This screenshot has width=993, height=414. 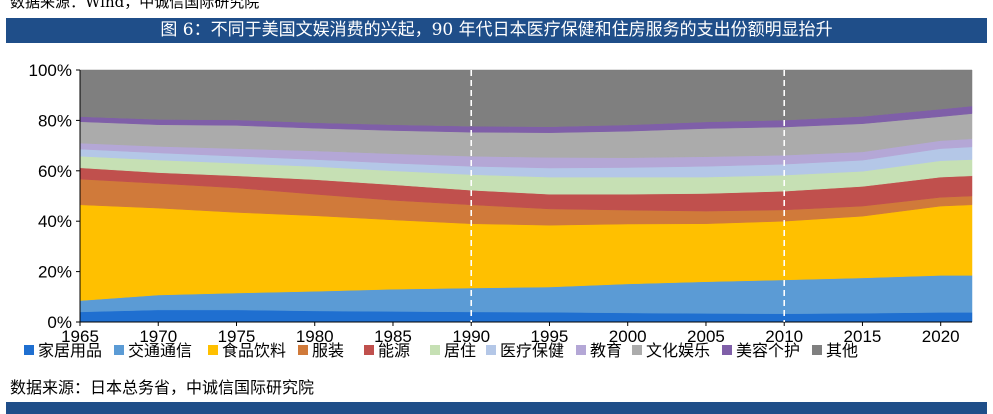 I want to click on x-tick-label: 1980, so click(x=315, y=336).